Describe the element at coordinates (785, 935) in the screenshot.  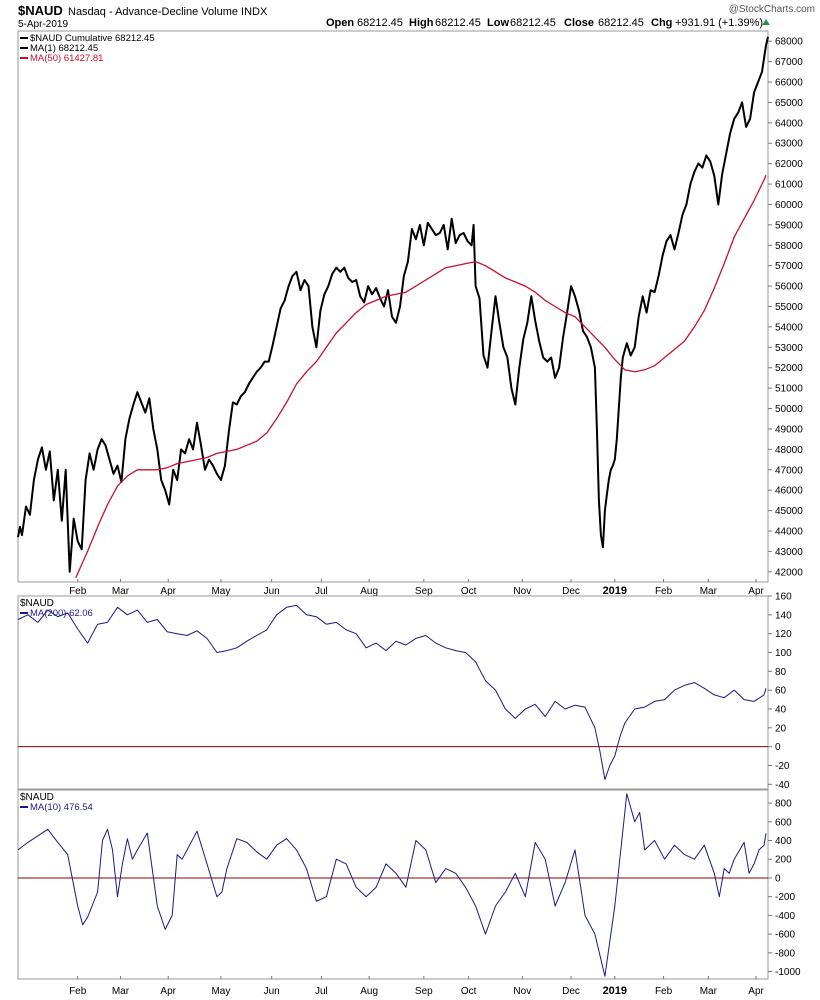
I see `y-tick-label: -600` at that location.